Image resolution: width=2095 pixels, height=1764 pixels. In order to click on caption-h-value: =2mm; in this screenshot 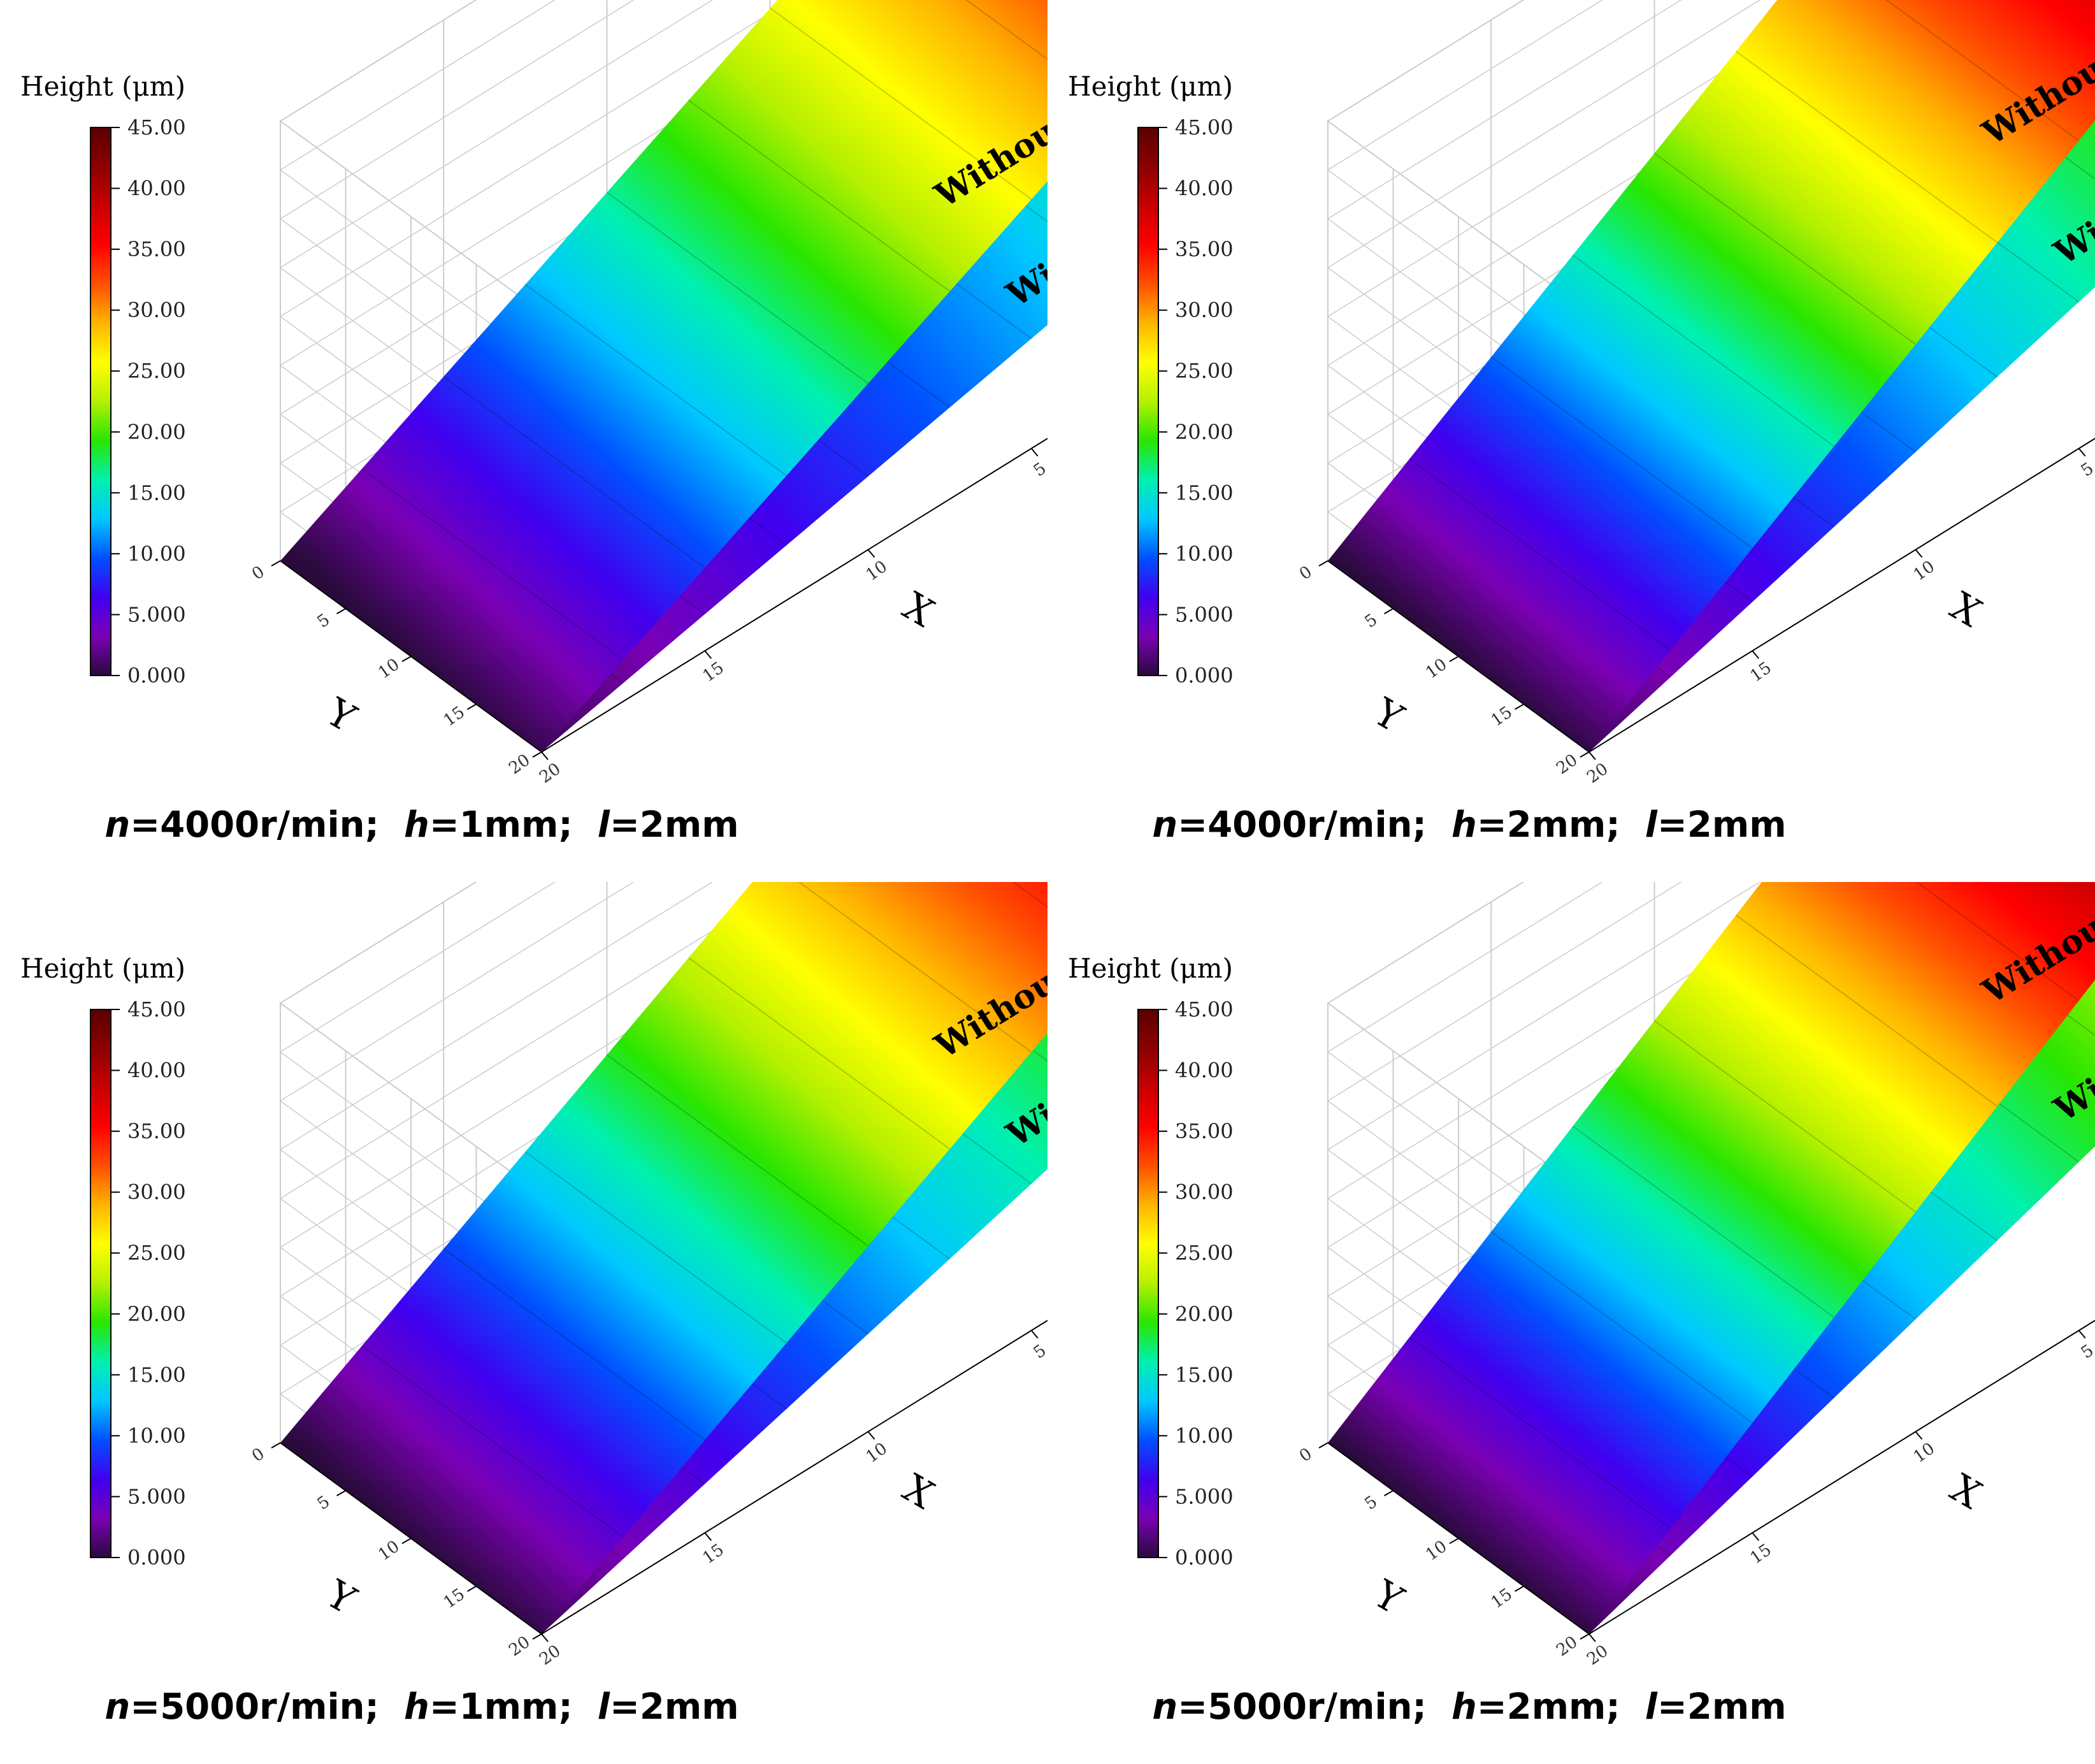, I will do `click(1548, 825)`.